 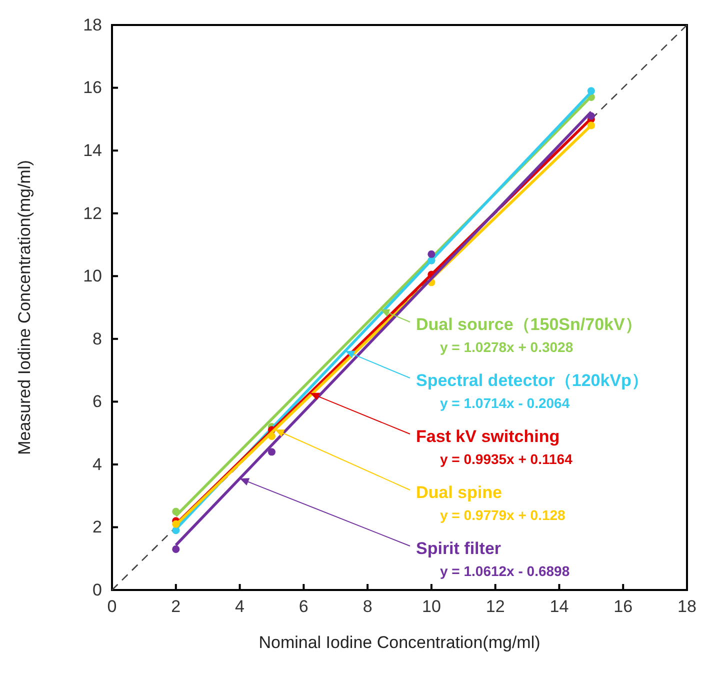 I want to click on x-tick-label: 16, so click(x=623, y=606).